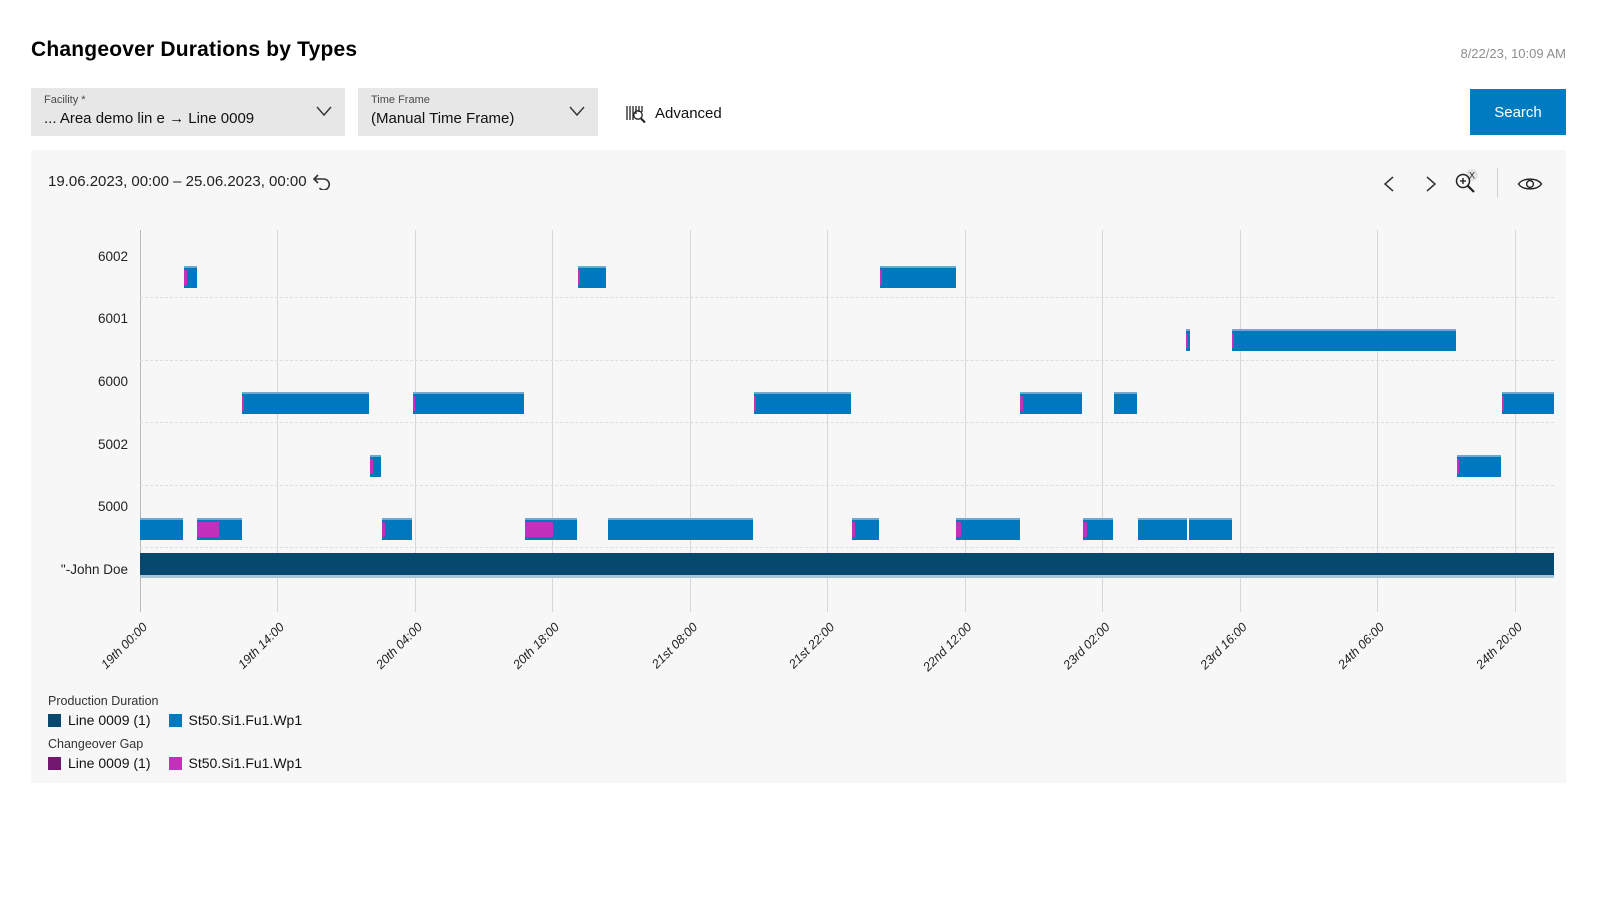 Image resolution: width=1599 pixels, height=912 pixels. What do you see at coordinates (400, 100) in the screenshot?
I see `timeframe-dropdown-label: Time Frame` at bounding box center [400, 100].